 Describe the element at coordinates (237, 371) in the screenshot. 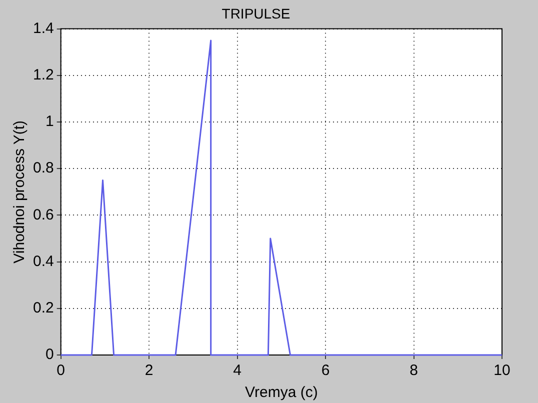

I see `x-tick-label: 4` at that location.